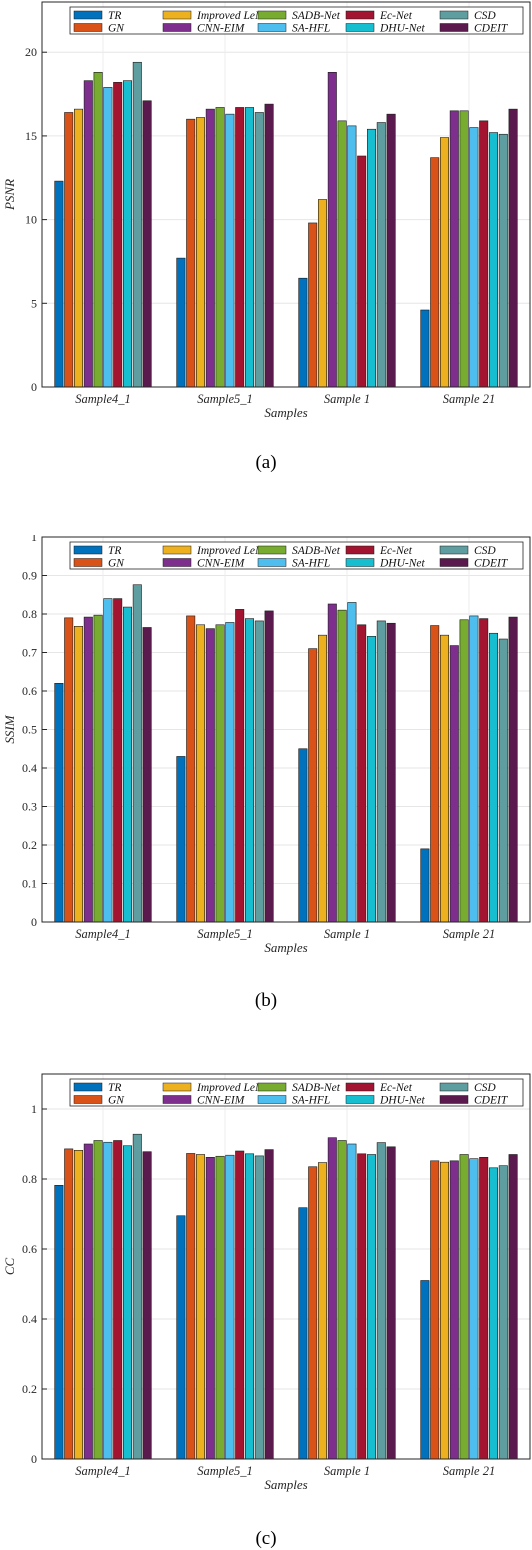 The width and height of the screenshot is (532, 1550). I want to click on legend-label-improved-lenet: Improved LeNet, so click(234, 16).